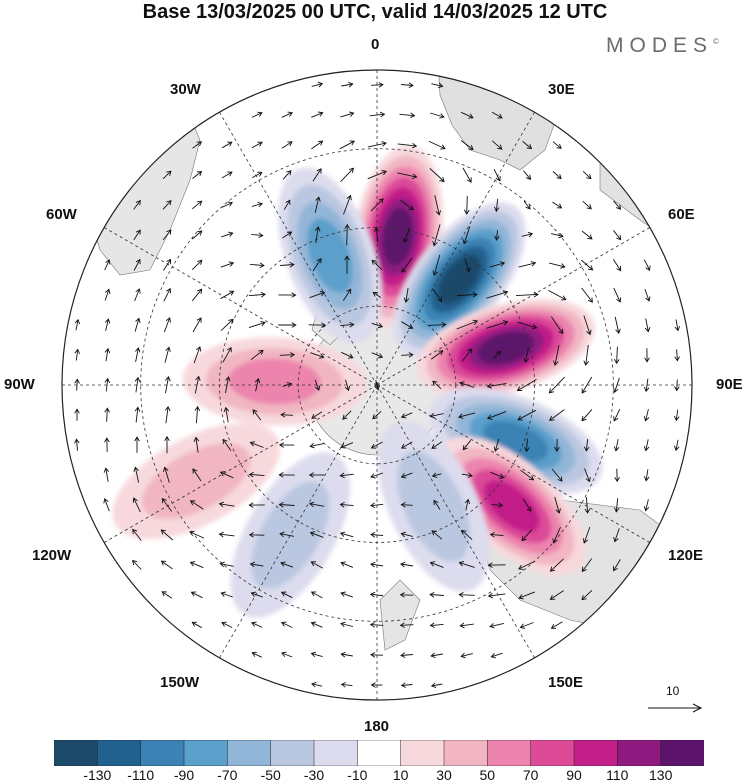 The width and height of the screenshot is (750, 783). I want to click on lon-label-90e: 90E, so click(729, 384).